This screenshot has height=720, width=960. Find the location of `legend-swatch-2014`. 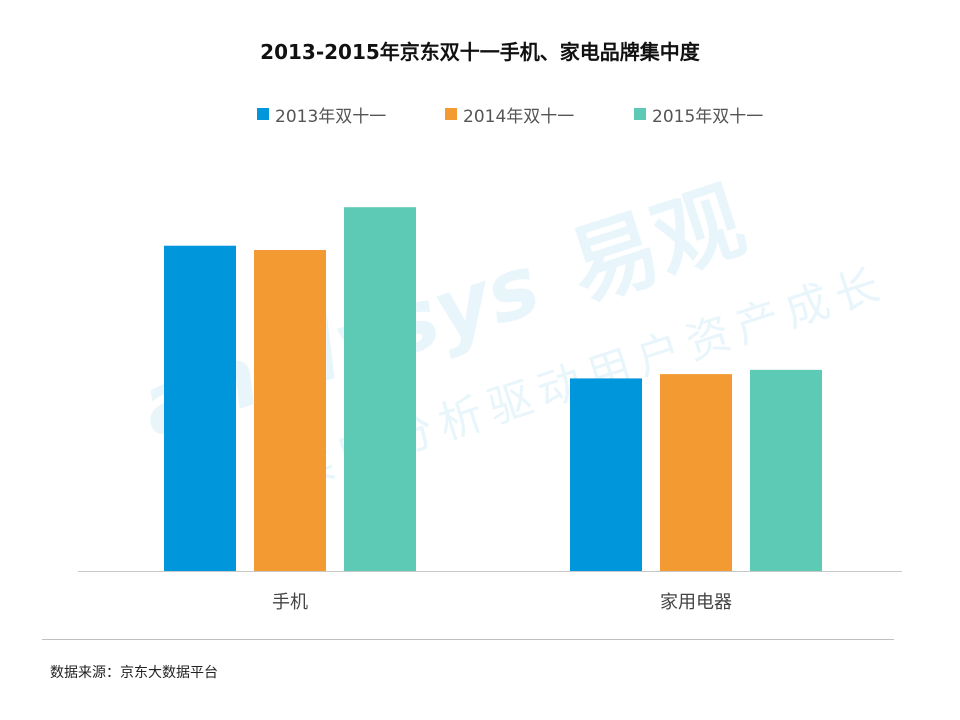

legend-swatch-2014 is located at coordinates (451, 114).